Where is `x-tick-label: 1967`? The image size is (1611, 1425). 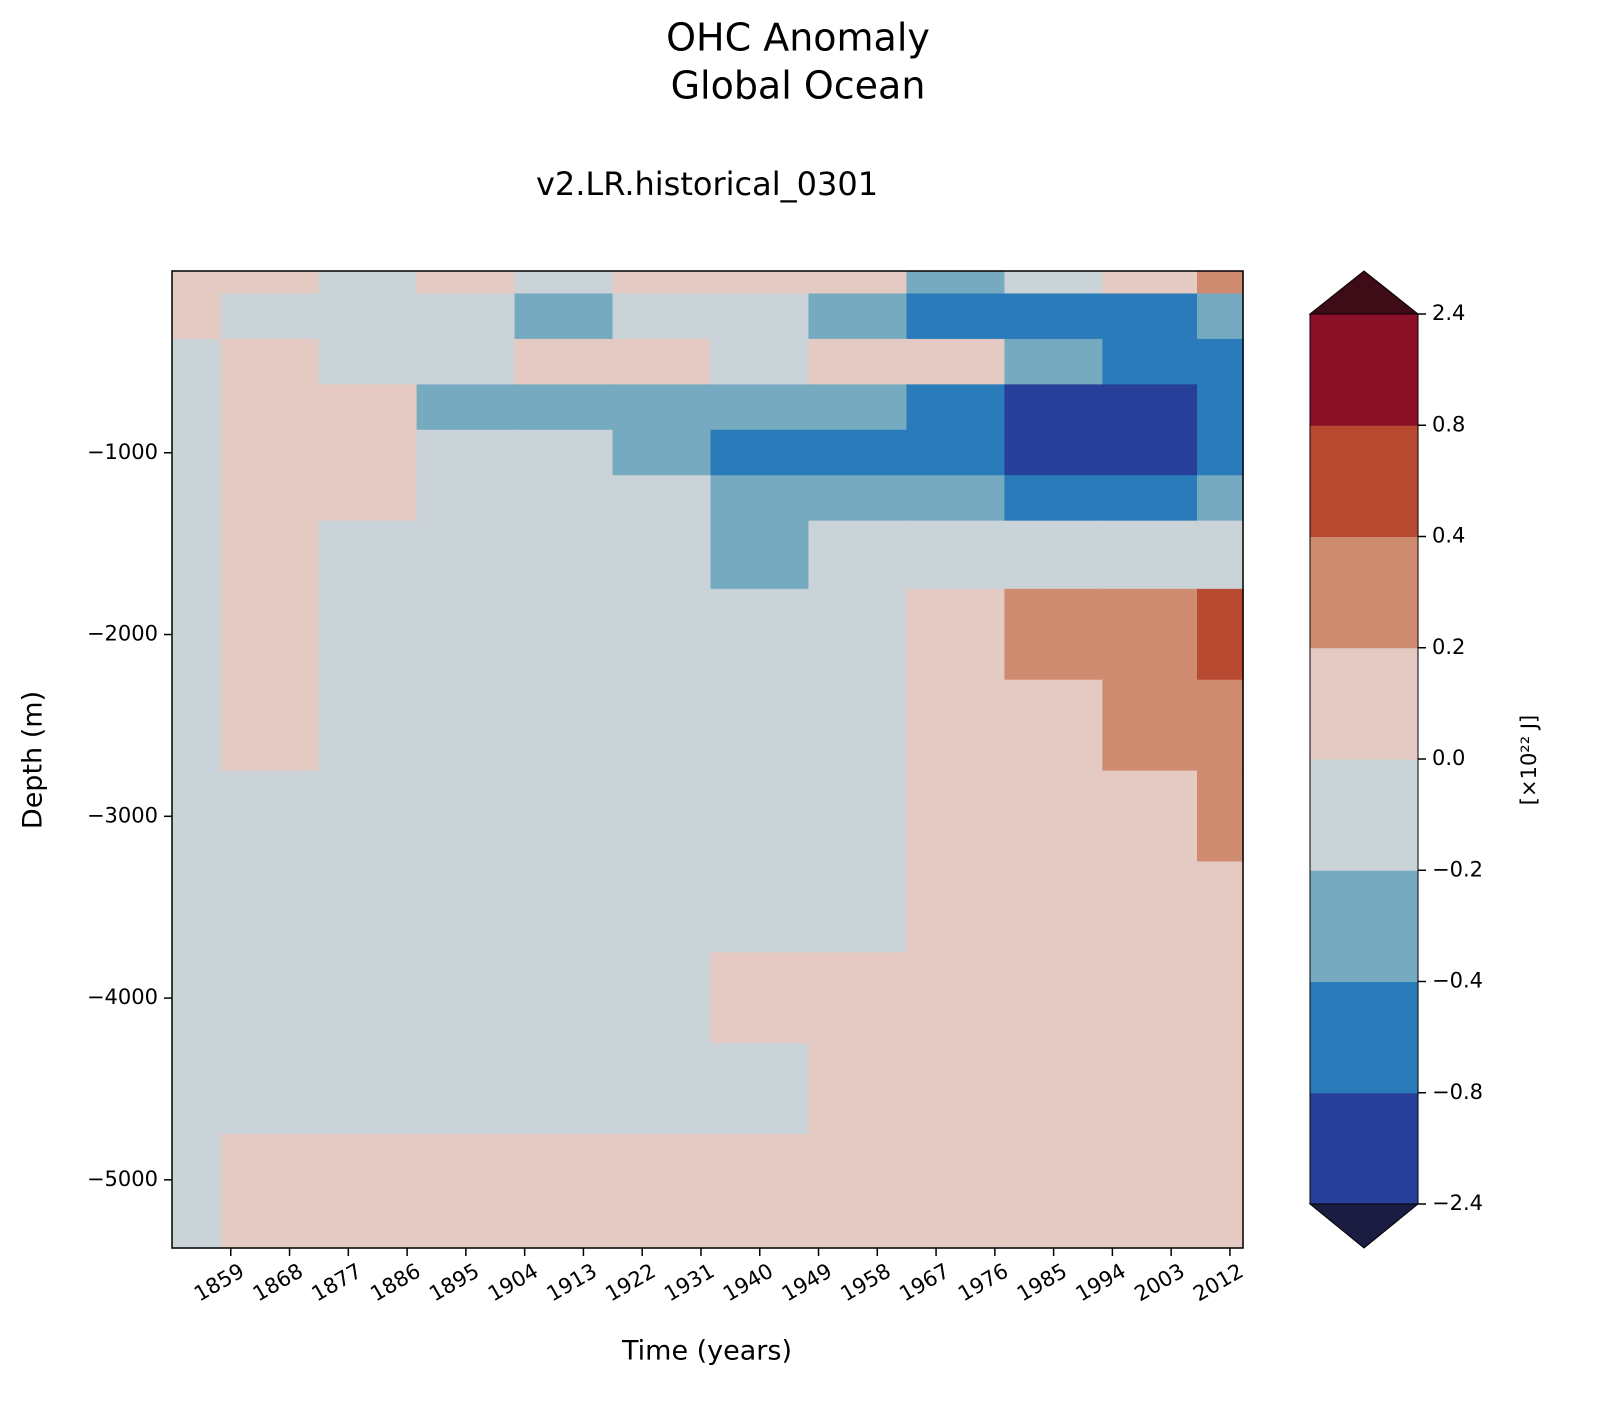
x-tick-label: 1967 is located at coordinates (924, 1283).